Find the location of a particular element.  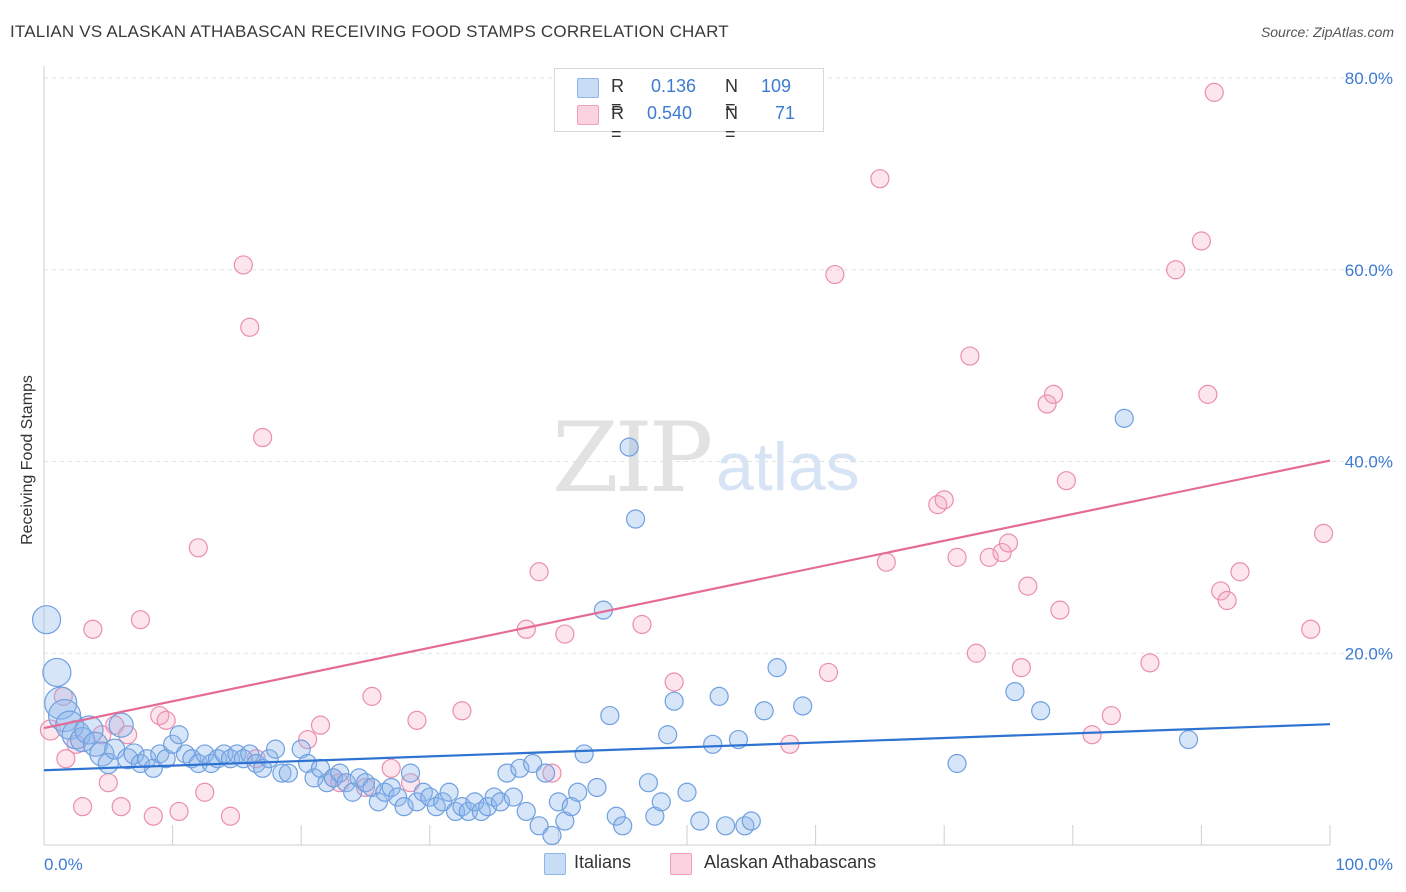

source-label: Source: ZipAtlas.com is located at coordinates (1327, 32).